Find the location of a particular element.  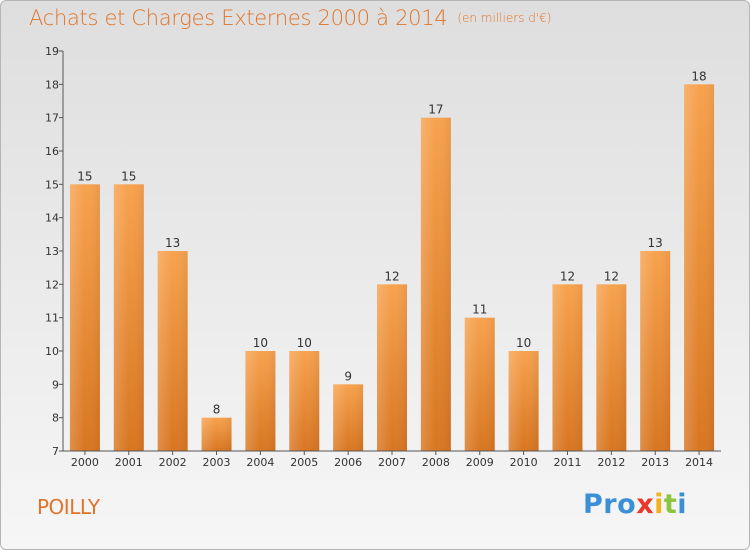

x-tick-label: 2003 is located at coordinates (217, 462).